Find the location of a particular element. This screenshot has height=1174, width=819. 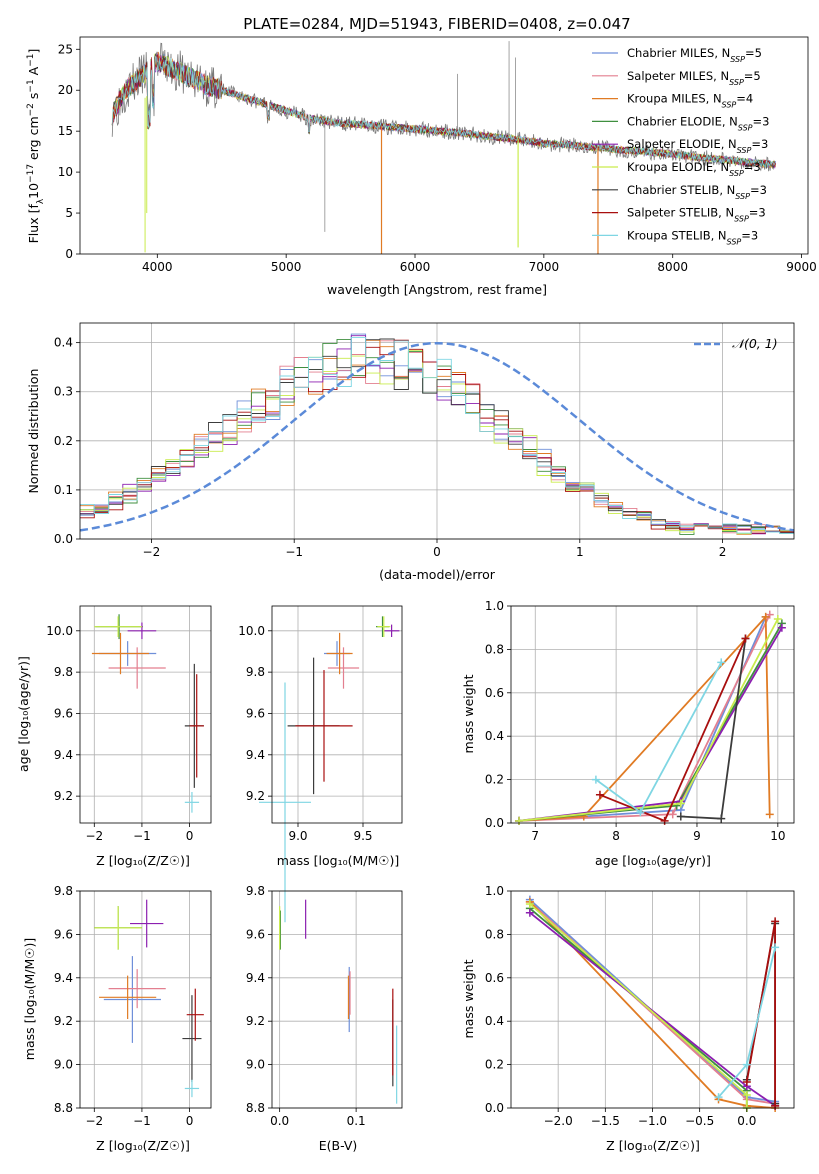

chabrier-miles-errorbar-point is located at coordinates (132, 999).